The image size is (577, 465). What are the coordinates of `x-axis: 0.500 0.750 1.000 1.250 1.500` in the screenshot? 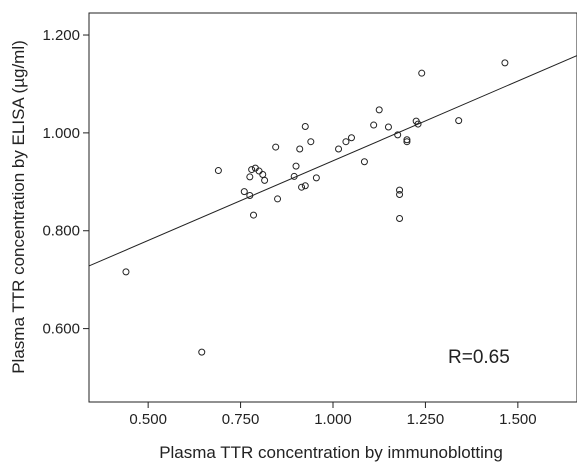 It's located at (333, 415).